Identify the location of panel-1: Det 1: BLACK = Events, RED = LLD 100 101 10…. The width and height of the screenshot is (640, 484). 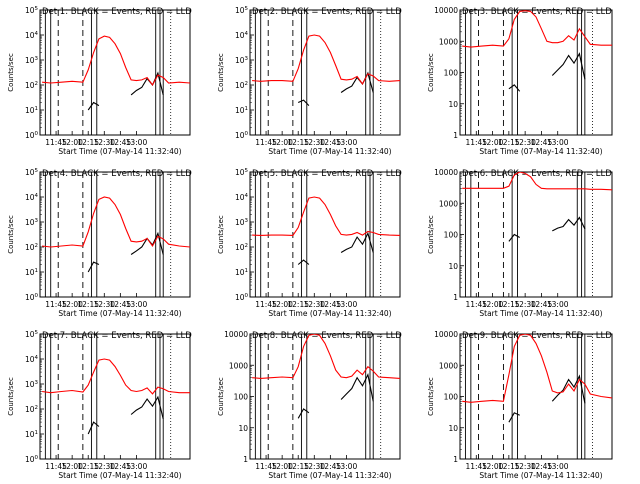
(99, 81).